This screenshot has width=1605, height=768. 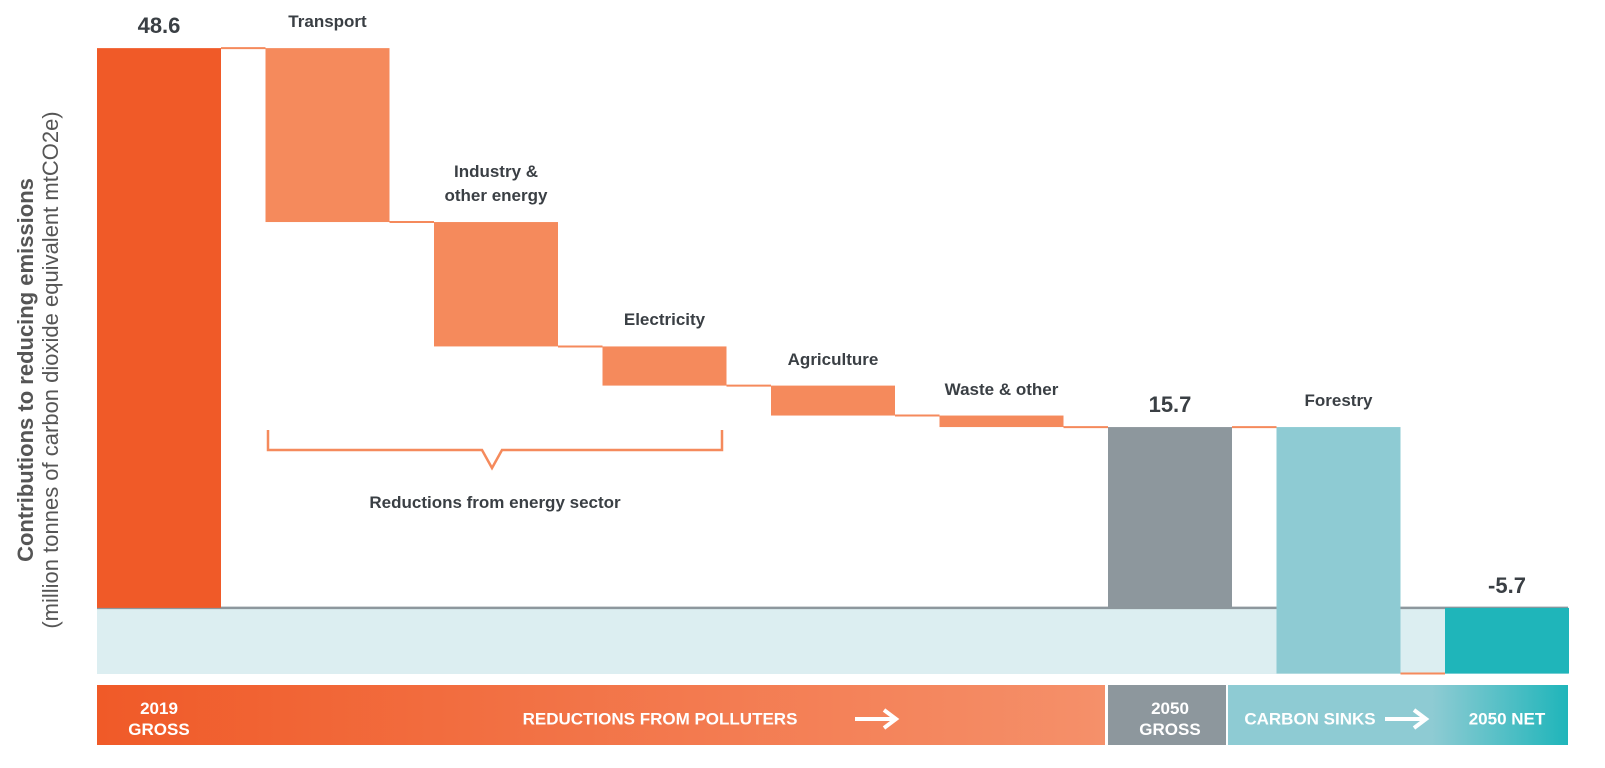 What do you see at coordinates (327, 22) in the screenshot?
I see `category-label: Transport` at bounding box center [327, 22].